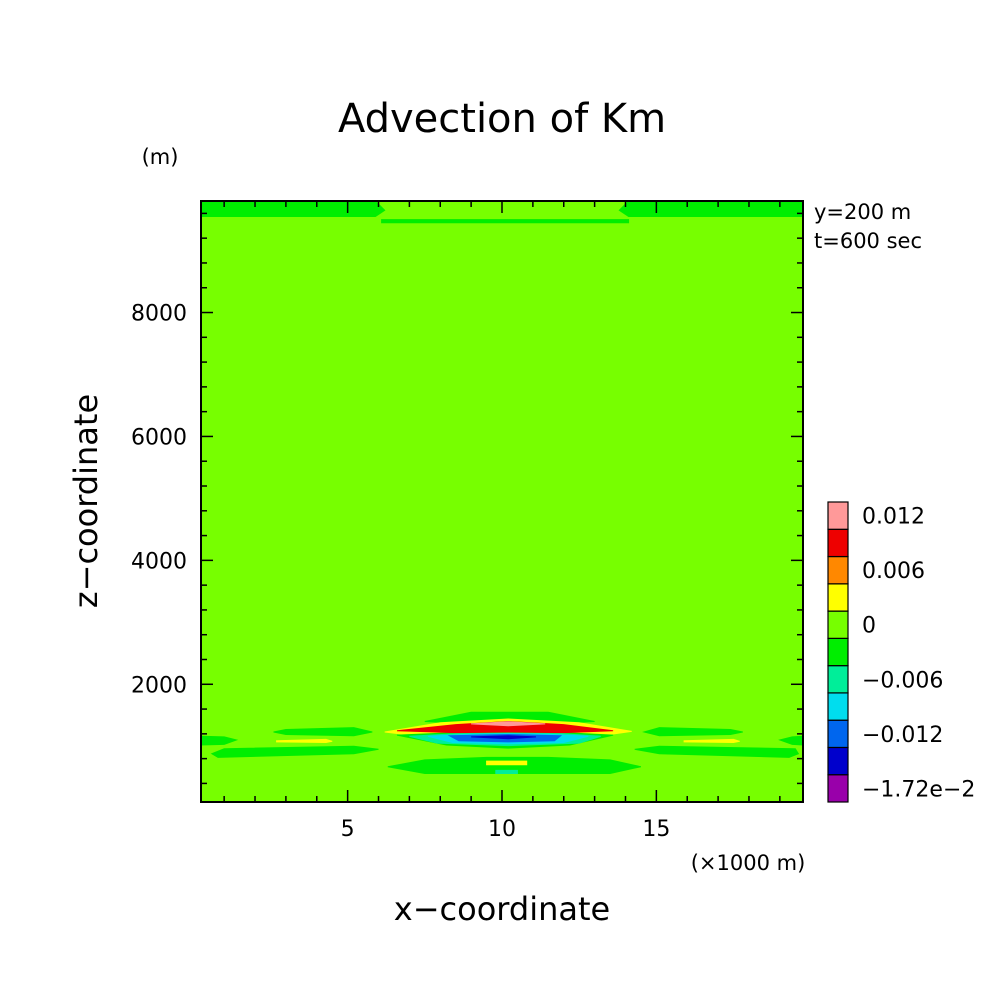 The height and width of the screenshot is (1004, 1004). What do you see at coordinates (869, 626) in the screenshot?
I see `colorbar-label: 0` at bounding box center [869, 626].